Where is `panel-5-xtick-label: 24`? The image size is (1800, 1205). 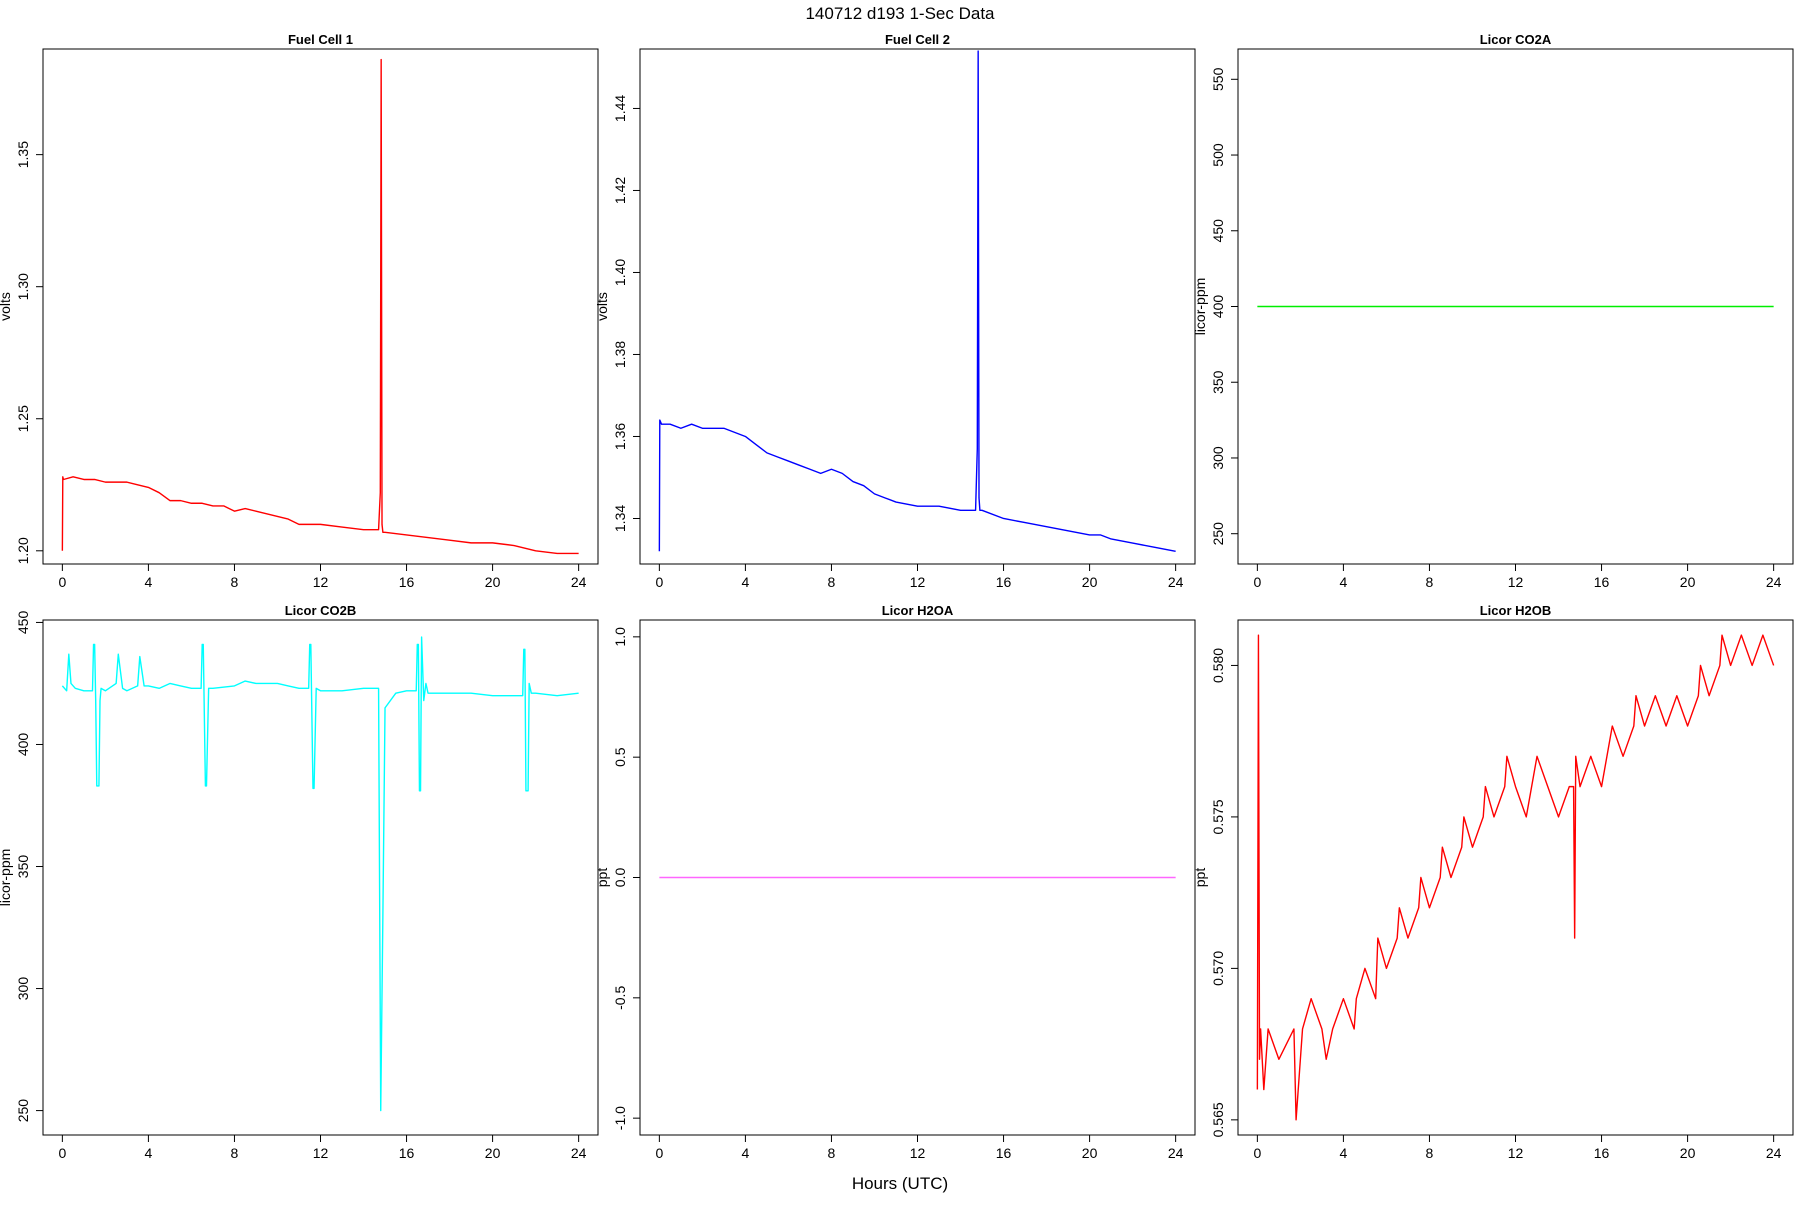
panel-5-xtick-label: 24 is located at coordinates (1176, 1153).